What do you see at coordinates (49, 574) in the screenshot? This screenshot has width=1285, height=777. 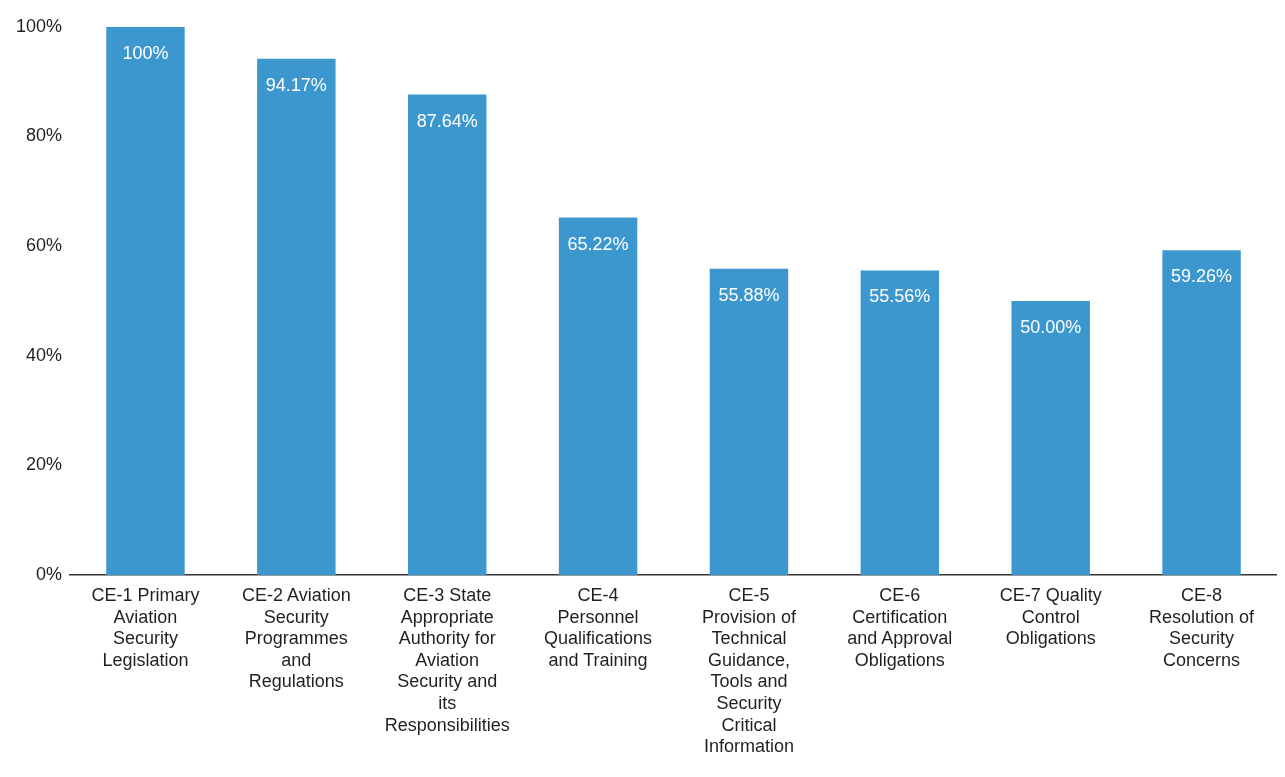 I see `y-tick-label: 0%` at bounding box center [49, 574].